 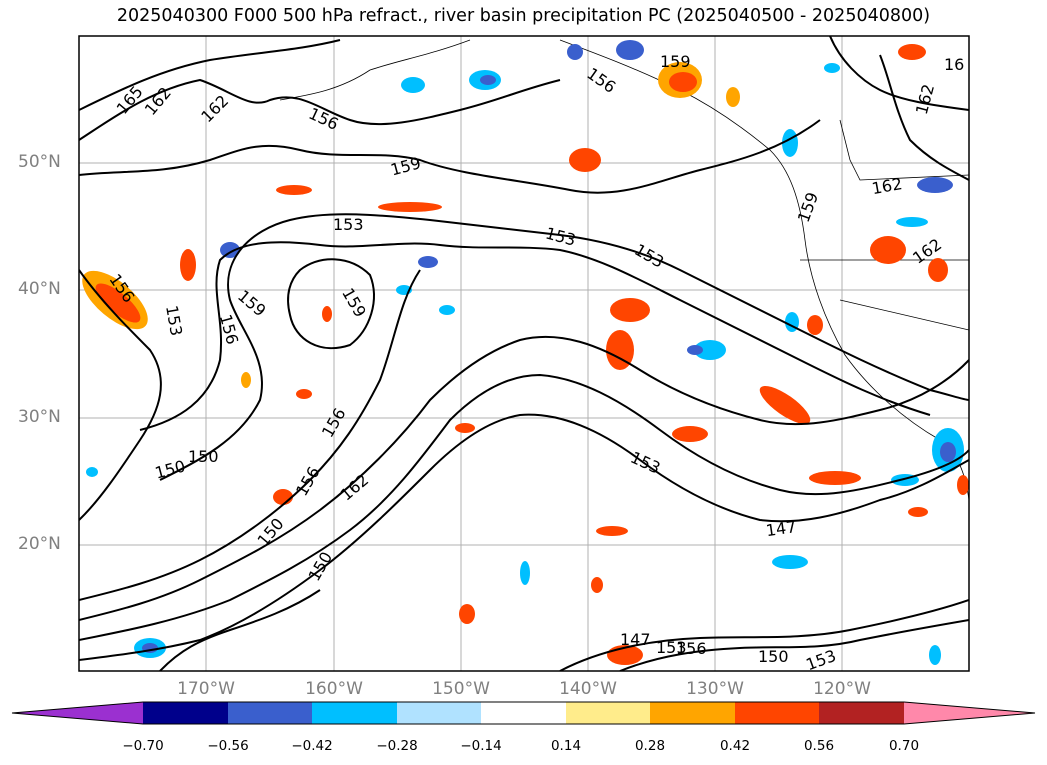 What do you see at coordinates (715, 689) in the screenshot?
I see `lon-label: 130°W` at bounding box center [715, 689].